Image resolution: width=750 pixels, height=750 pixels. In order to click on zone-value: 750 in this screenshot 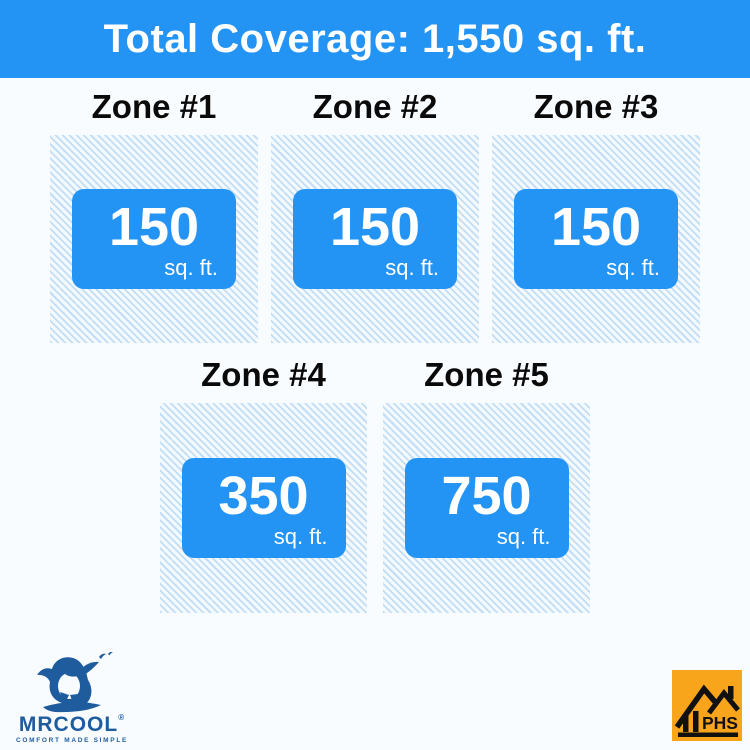, I will do `click(486, 496)`.